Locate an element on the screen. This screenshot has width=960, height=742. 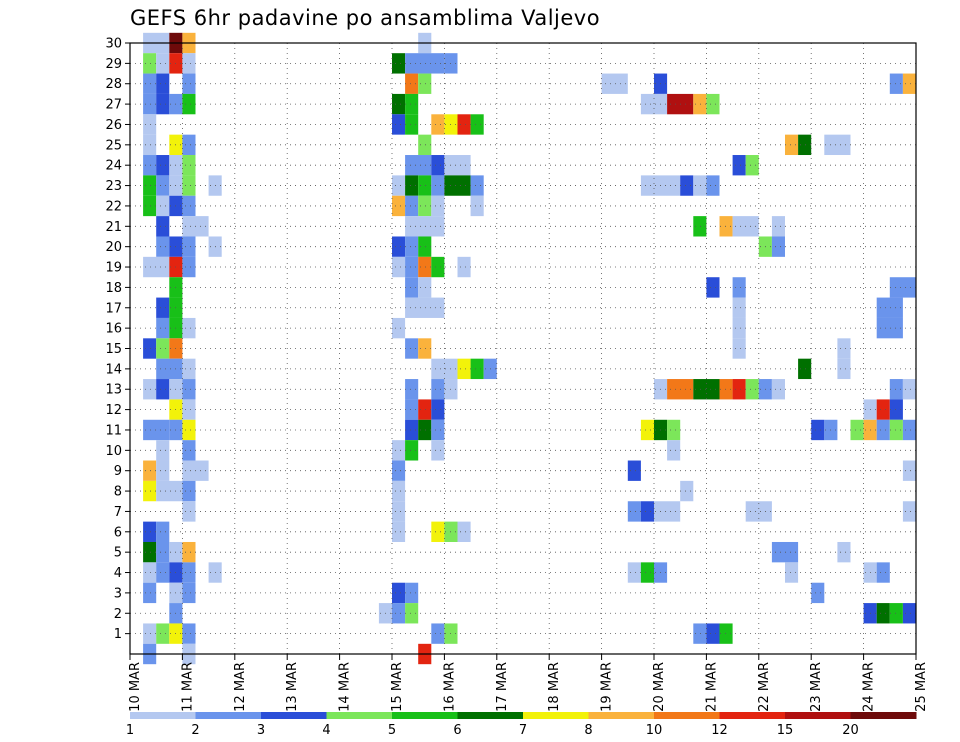
y-tick-label: 19 is located at coordinates (113, 268).